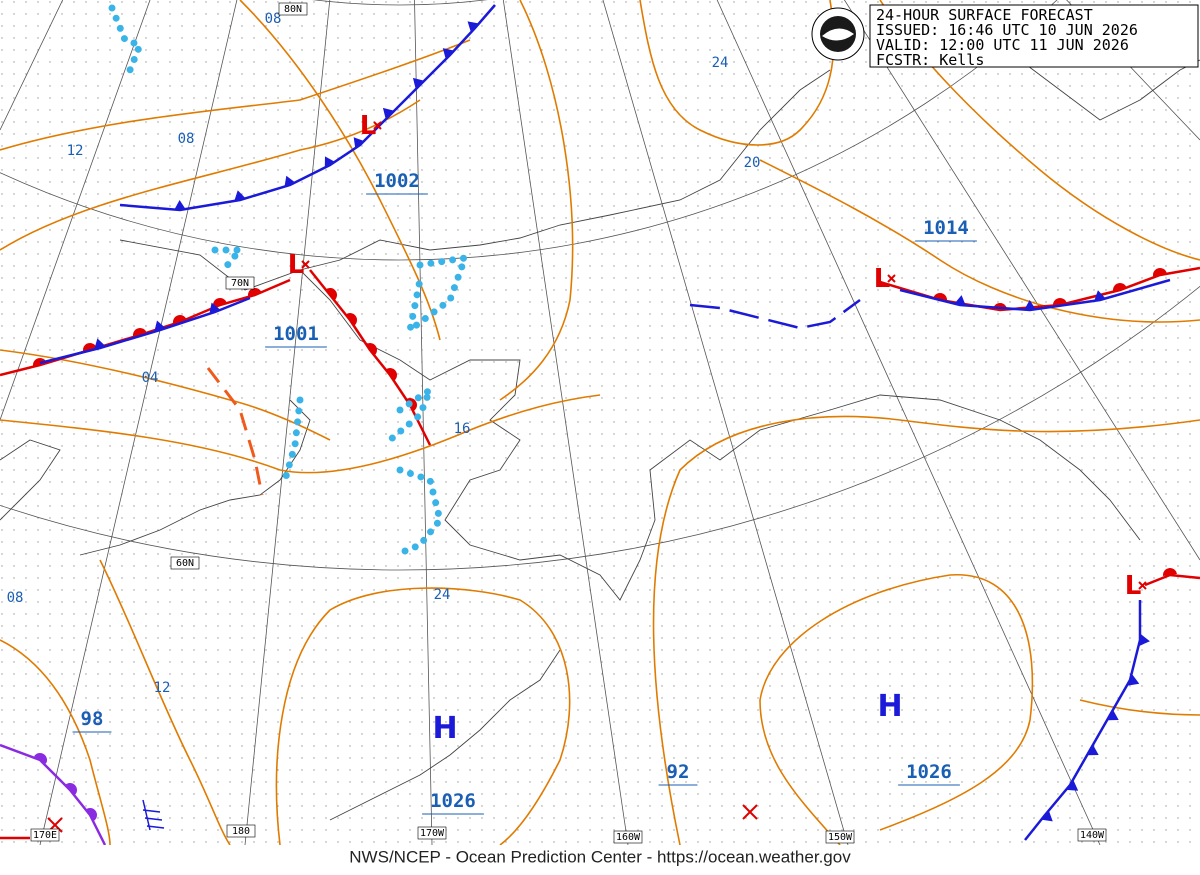 Image resolution: width=1200 pixels, height=875 pixels. Describe the element at coordinates (397, 181) in the screenshot. I see `pressure-label: 1002` at that location.